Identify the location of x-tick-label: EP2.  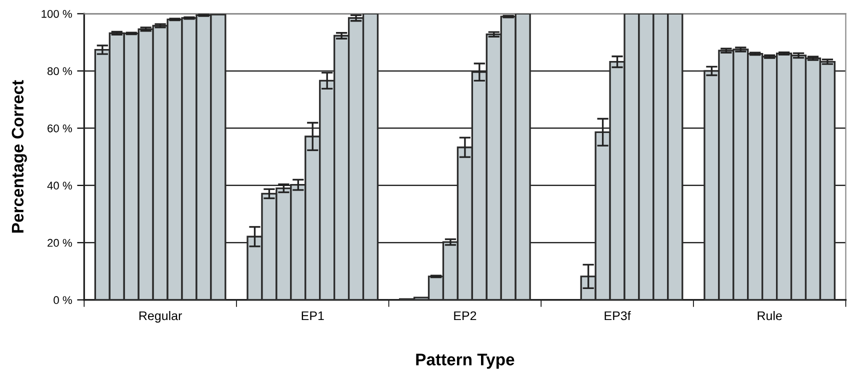
(465, 315).